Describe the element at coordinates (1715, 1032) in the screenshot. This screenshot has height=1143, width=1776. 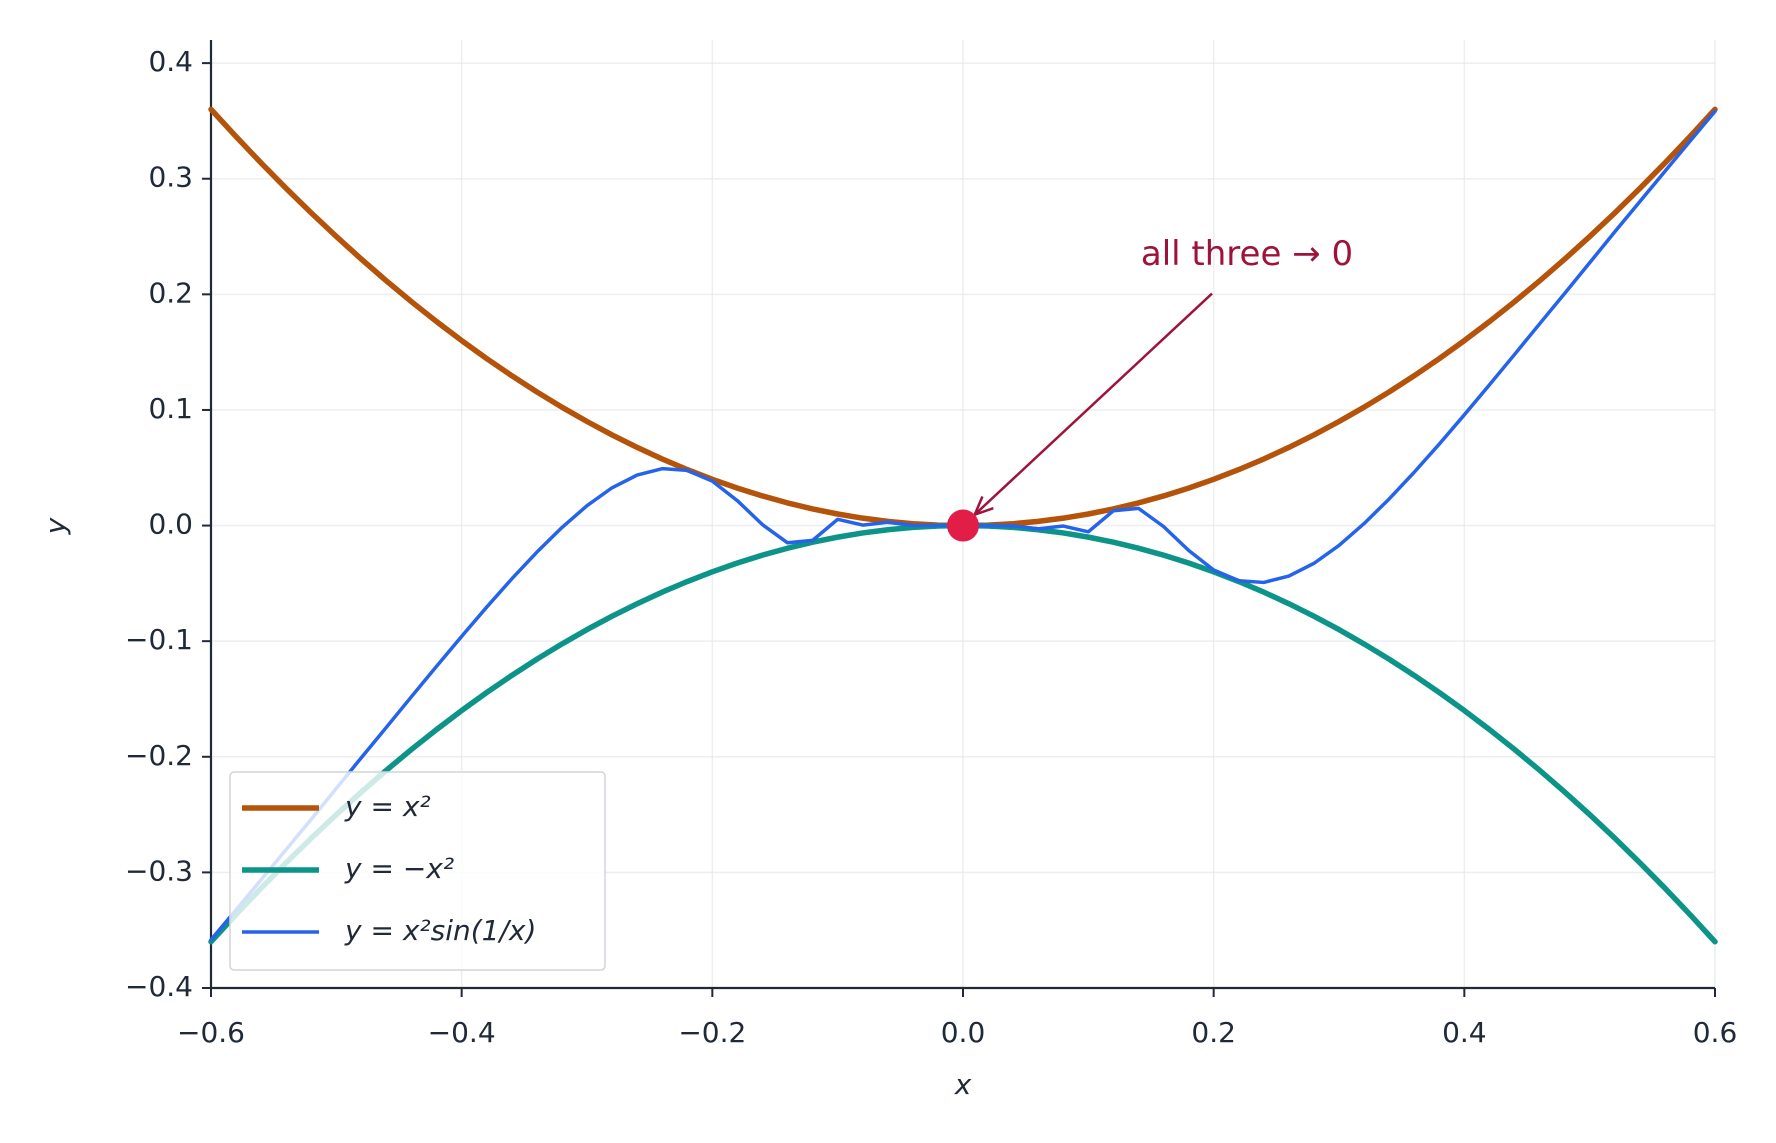
I see `x-tick-label: 0.6` at that location.